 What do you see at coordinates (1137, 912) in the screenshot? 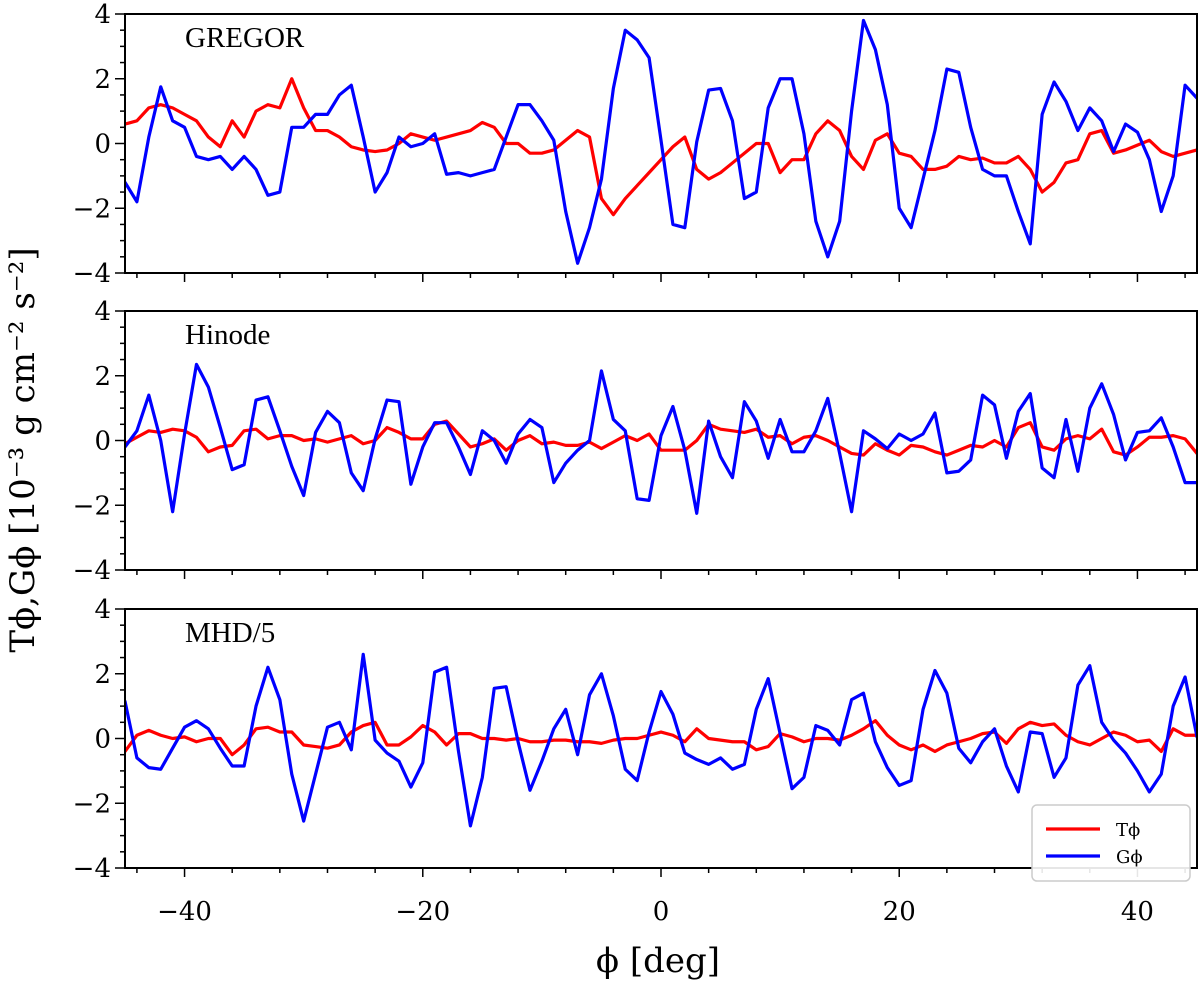
I see `x-tick-label: 40` at bounding box center [1137, 912].